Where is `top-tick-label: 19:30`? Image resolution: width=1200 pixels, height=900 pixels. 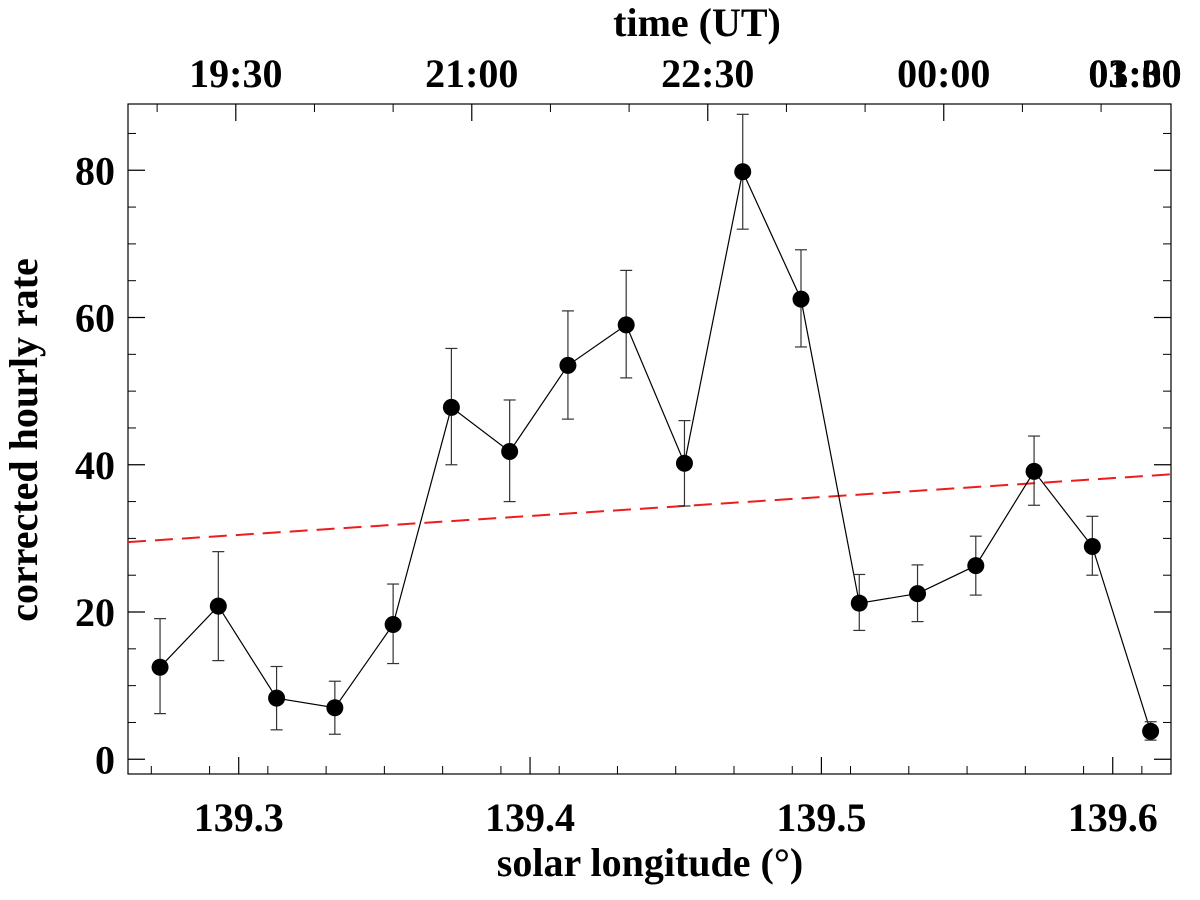 top-tick-label: 19:30 is located at coordinates (235, 73).